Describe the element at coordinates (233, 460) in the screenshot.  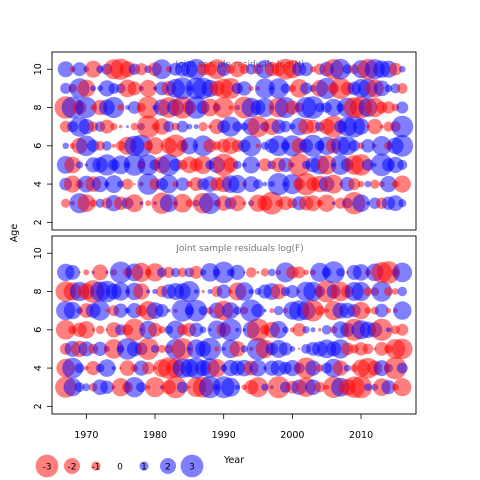
I see `x-axis-label: Year` at that location.